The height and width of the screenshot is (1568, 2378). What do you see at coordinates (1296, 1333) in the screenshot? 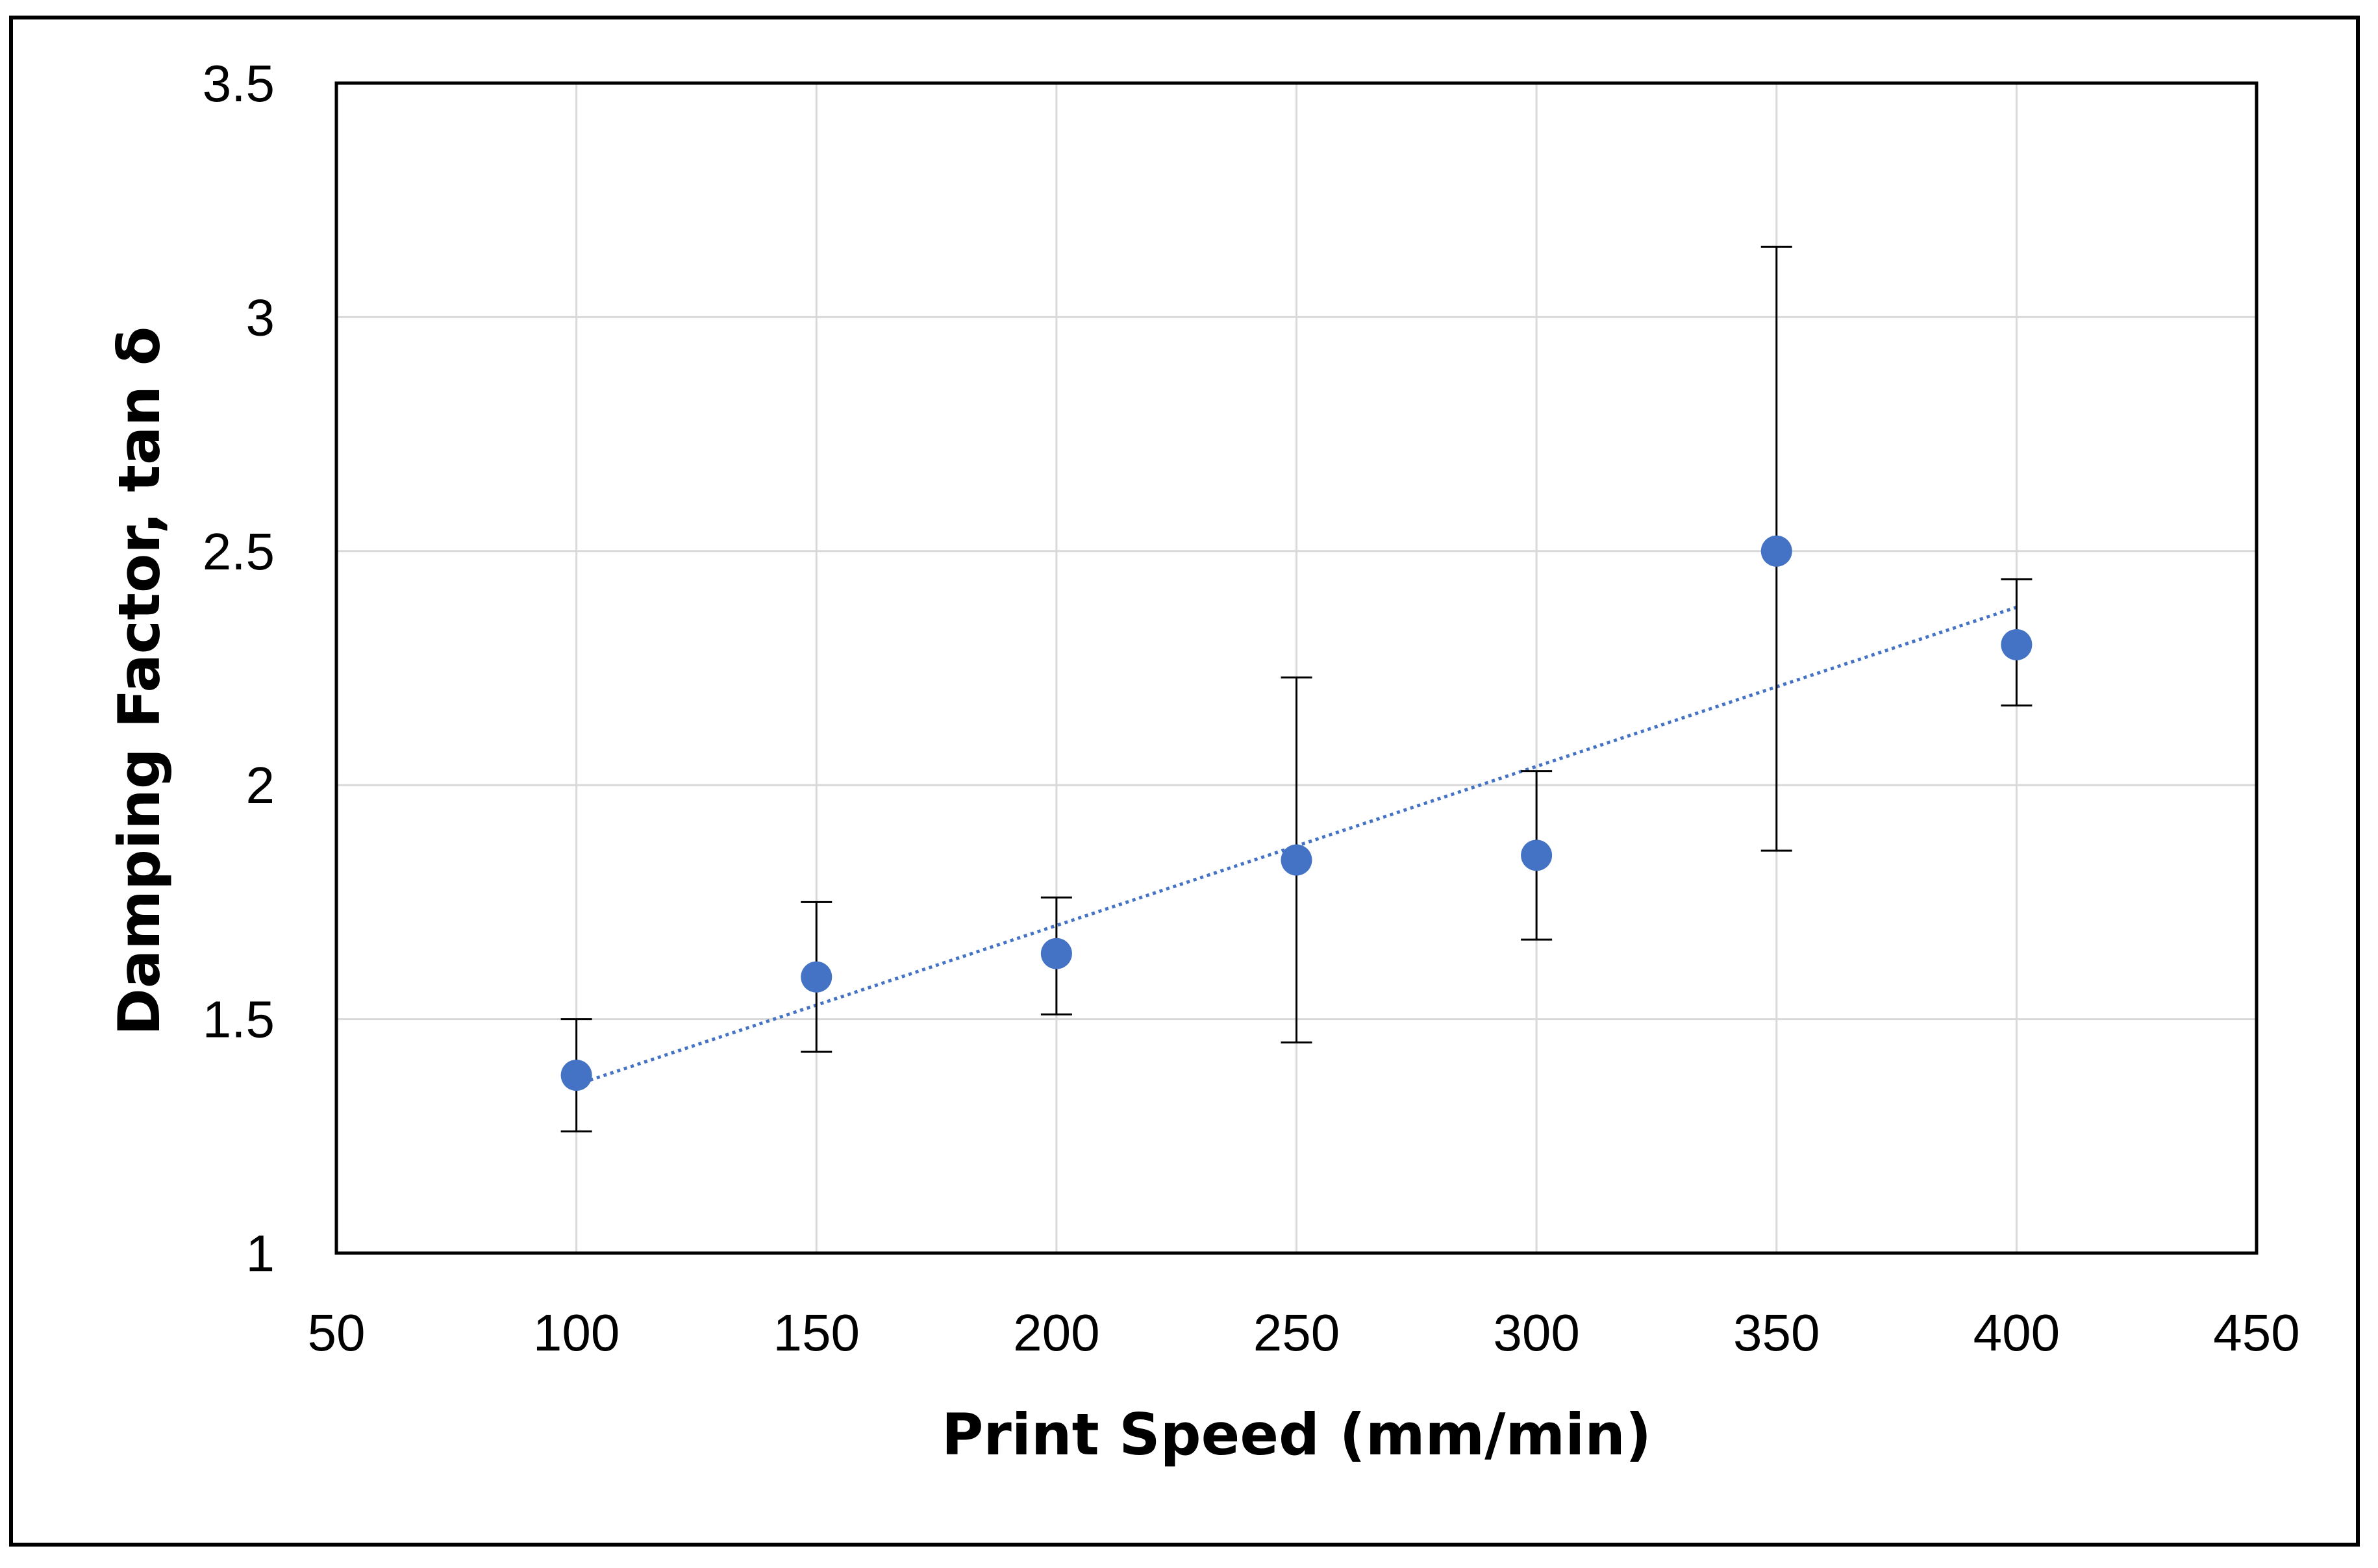
I see `x-tick-label: 250` at bounding box center [1296, 1333].